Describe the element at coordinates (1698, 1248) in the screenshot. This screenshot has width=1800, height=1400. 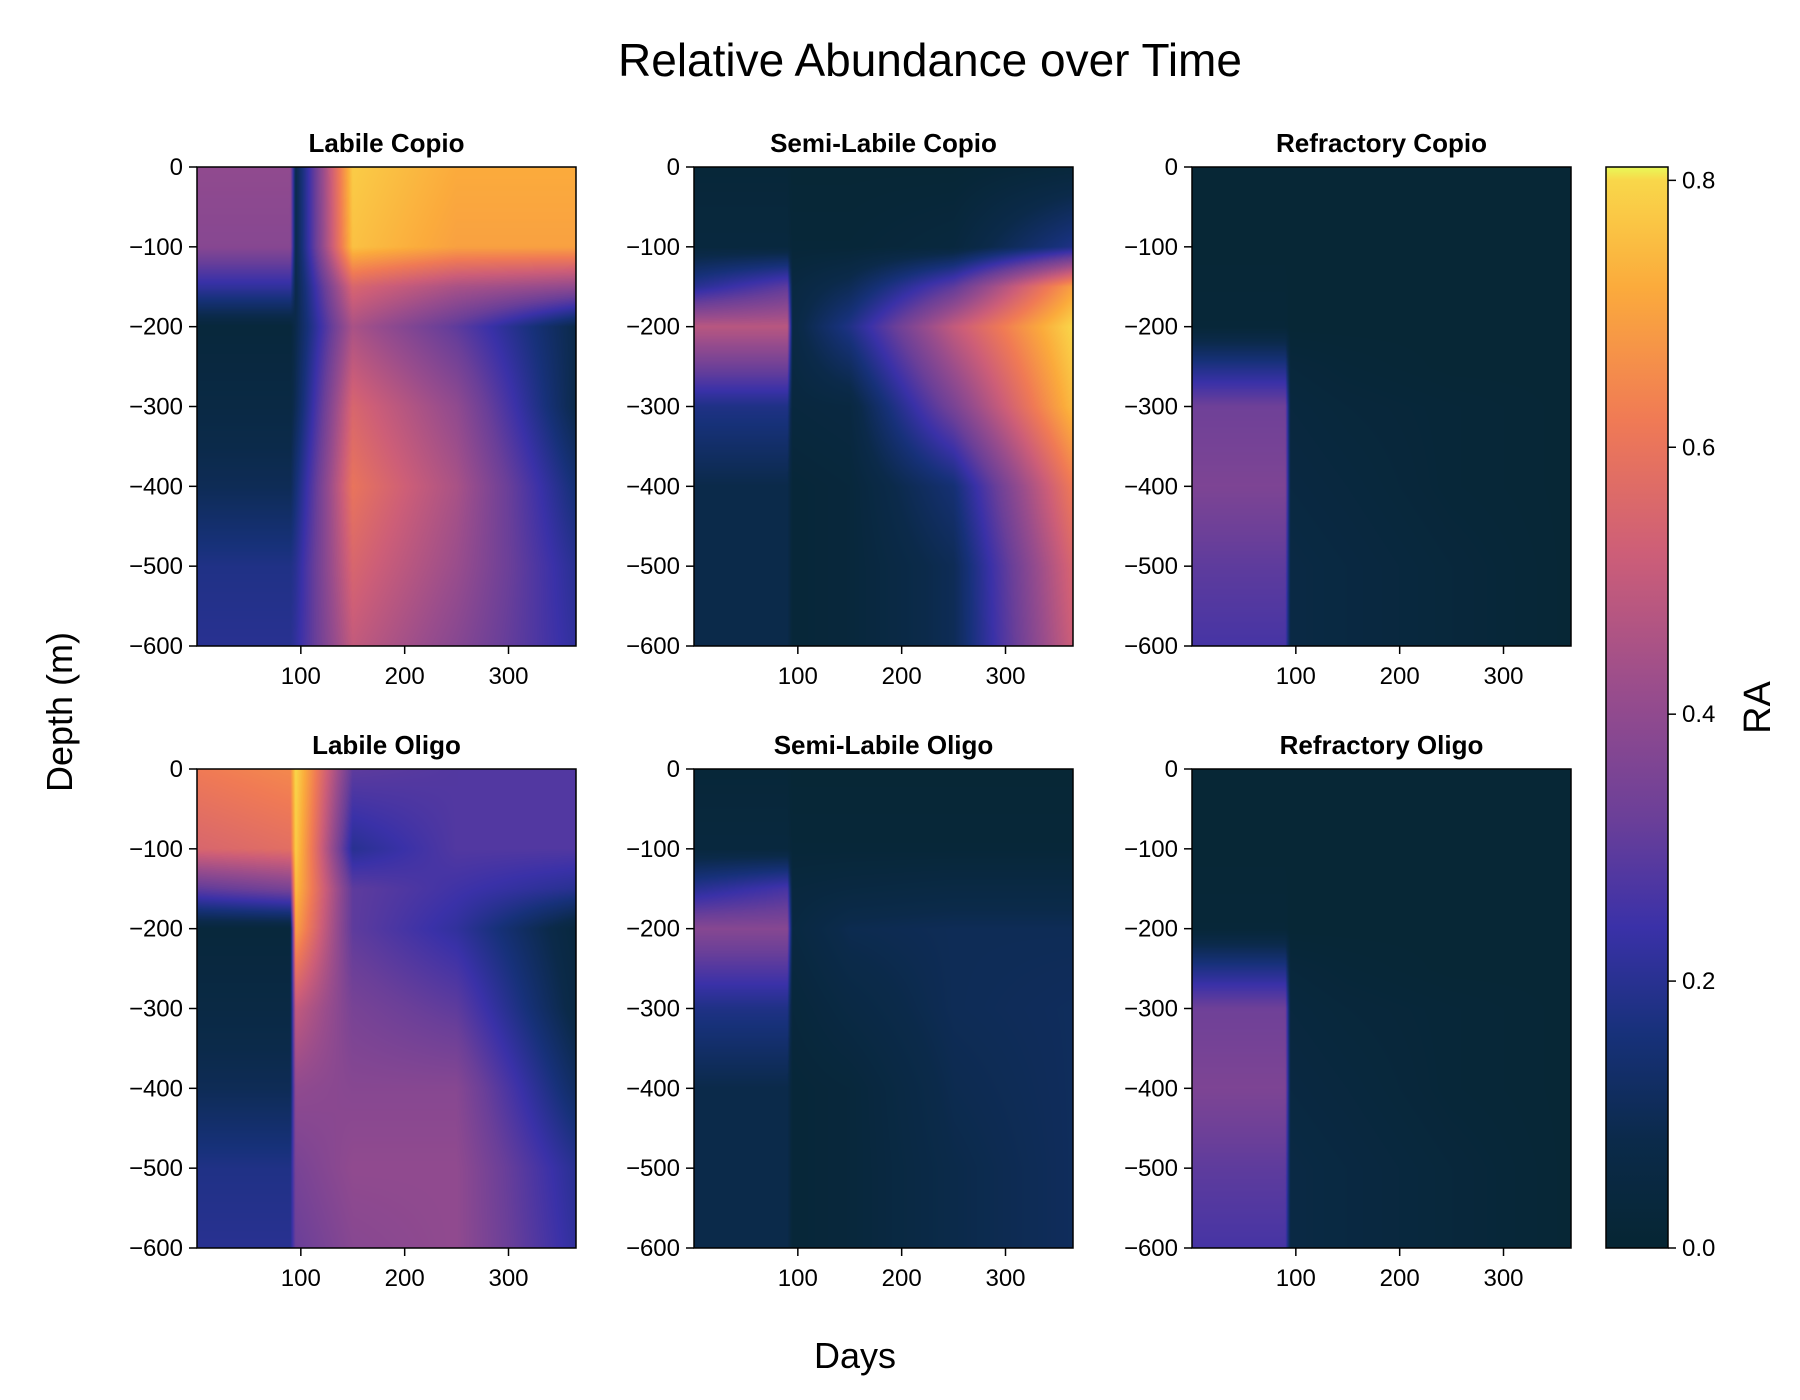
I see `colorbar-tick-label: 0.0` at that location.